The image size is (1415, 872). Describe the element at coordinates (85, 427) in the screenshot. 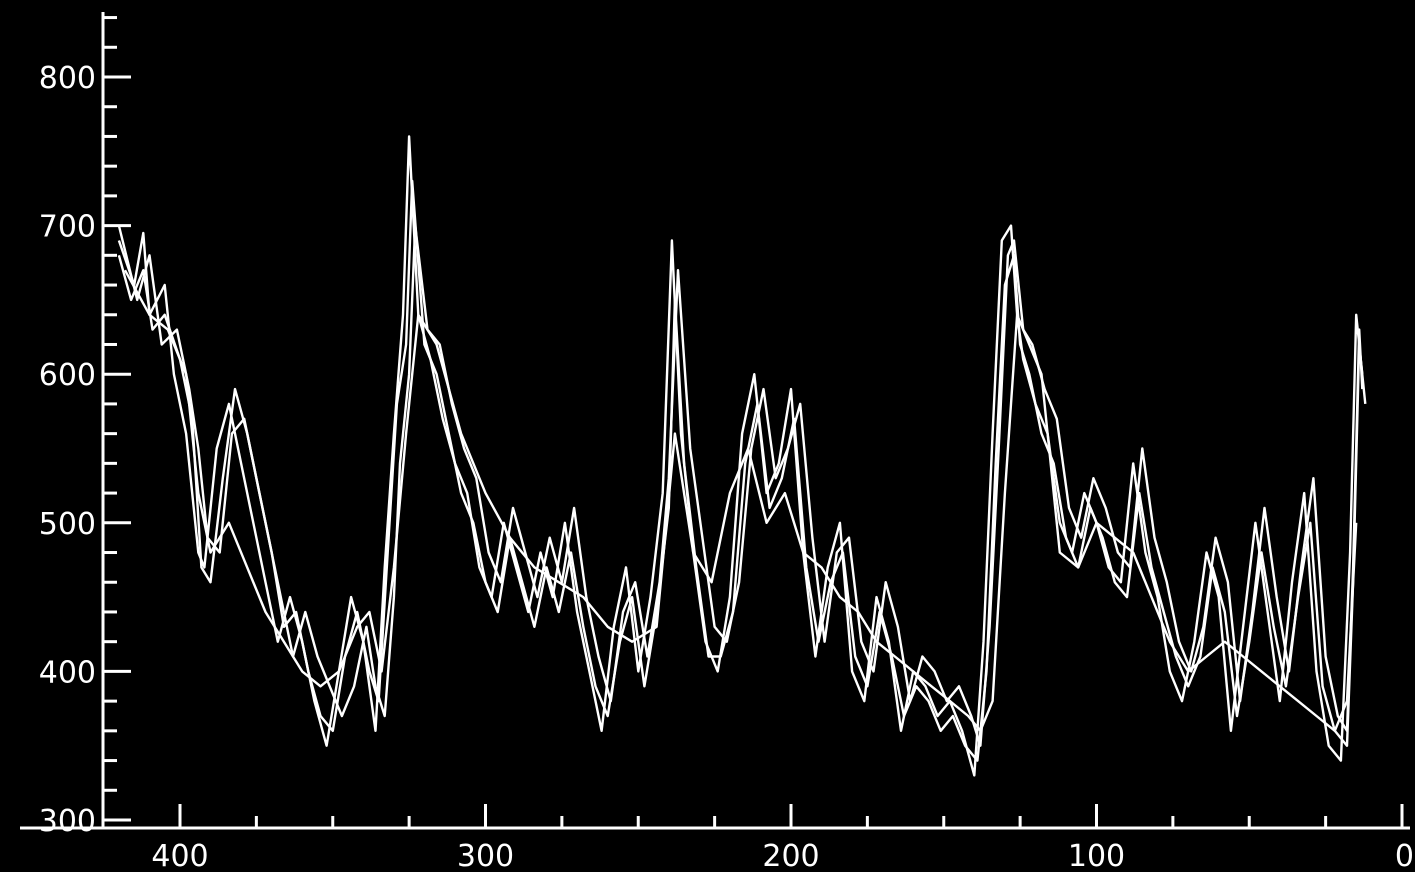

I see `y-ticks: 300 400 500 600 700 800` at that location.